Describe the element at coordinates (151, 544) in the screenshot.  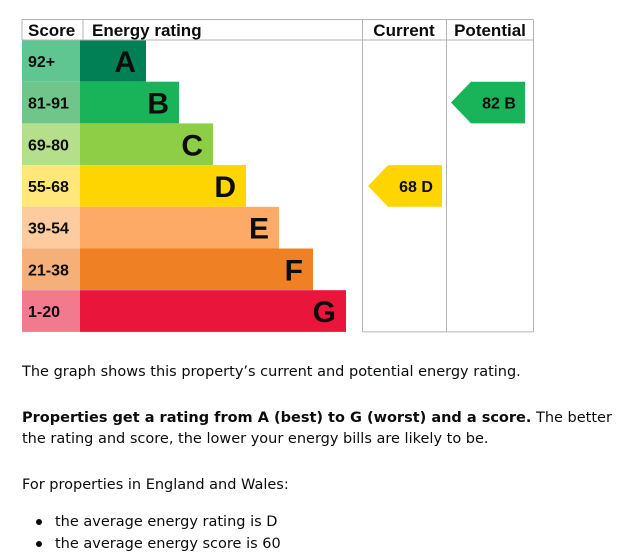
I see `list-item: the average energy score is 60` at that location.